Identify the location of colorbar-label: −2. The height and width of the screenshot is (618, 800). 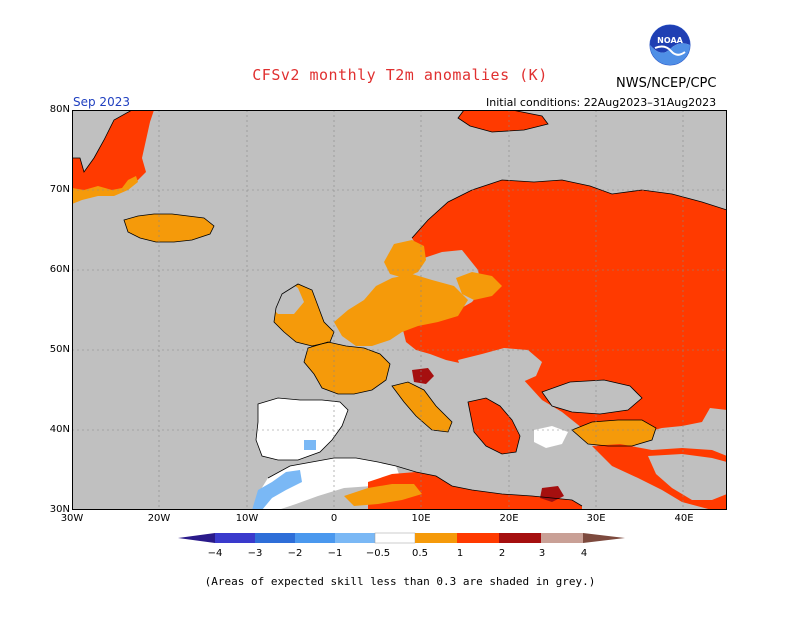
(295, 553).